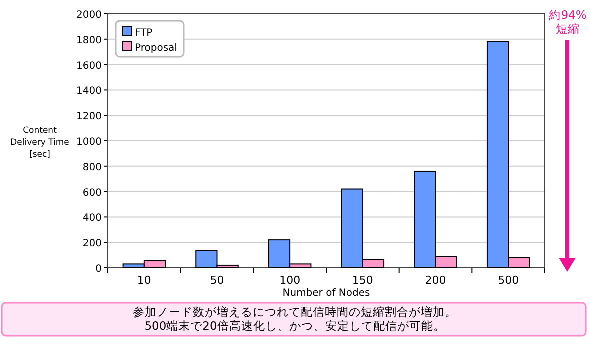 Image resolution: width=590 pixels, height=347 pixels. Describe the element at coordinates (92, 168) in the screenshot. I see `y-tick-label: 800` at that location.